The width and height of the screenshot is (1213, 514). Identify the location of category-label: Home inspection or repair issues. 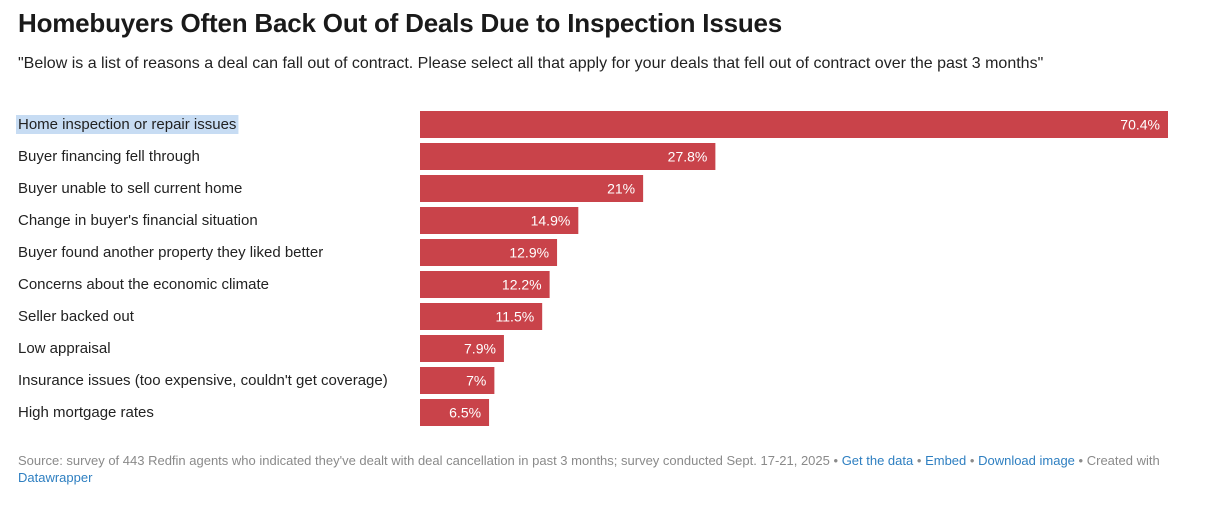
(127, 124).